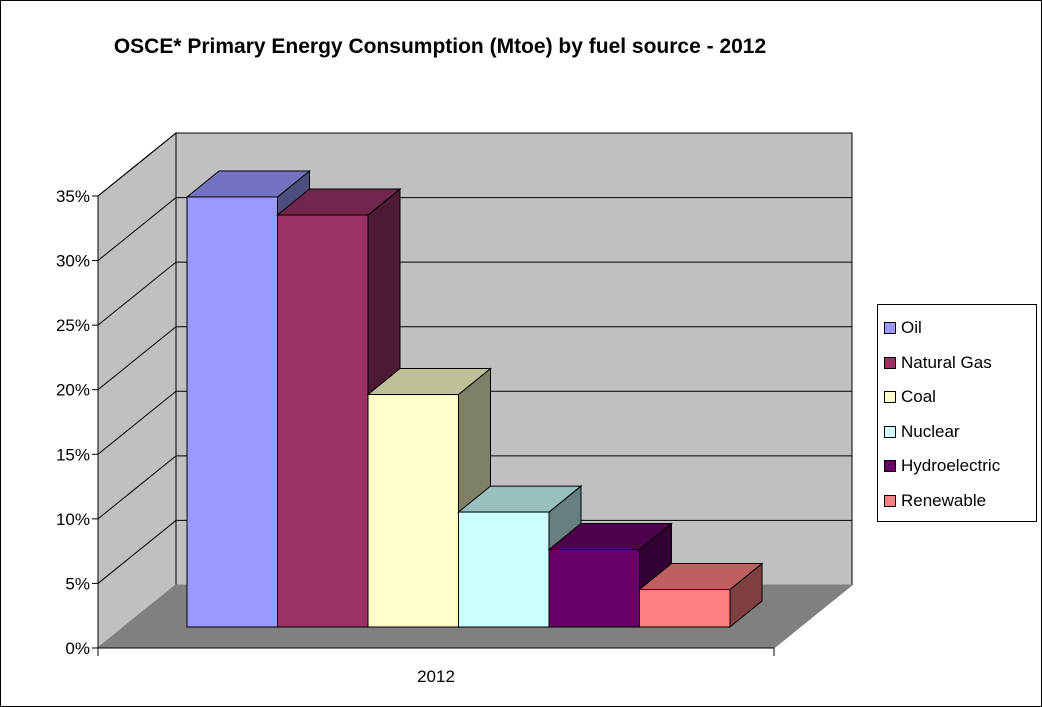 This screenshot has width=1042, height=707. Describe the element at coordinates (77, 648) in the screenshot. I see `y-tick-label: 0%` at that location.